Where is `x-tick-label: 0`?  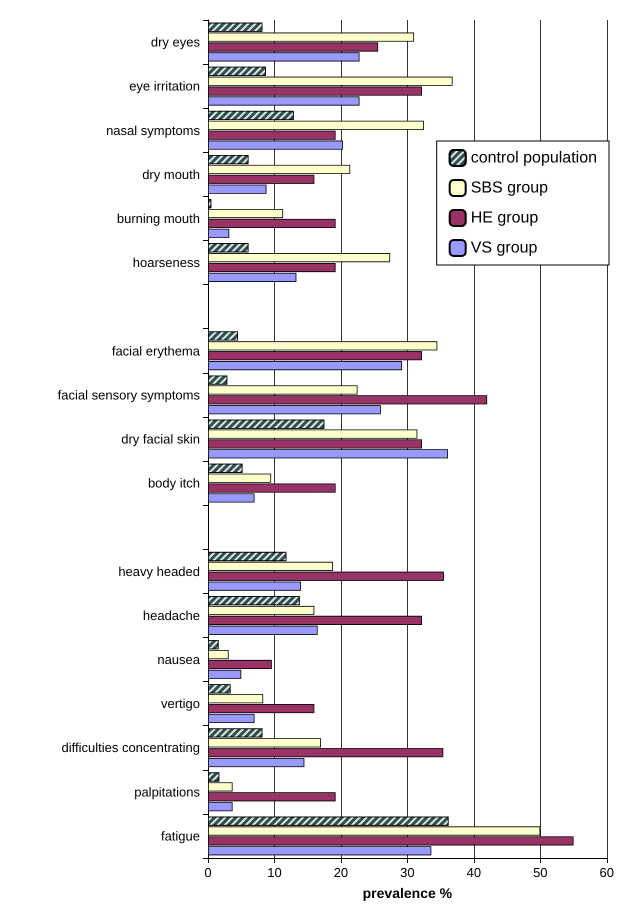
x-tick-label: 0 is located at coordinates (208, 872).